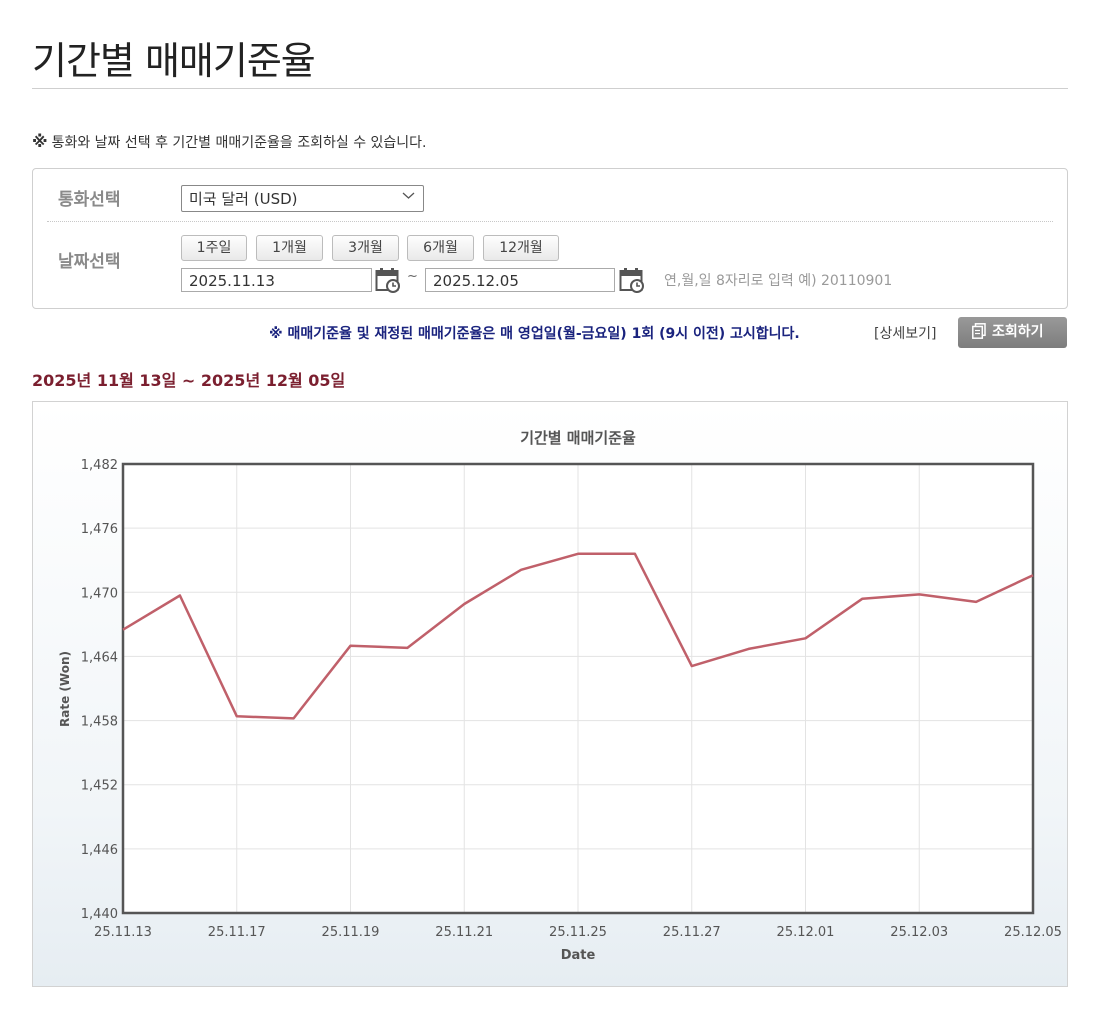  What do you see at coordinates (123, 932) in the screenshot?
I see `x-tick-label: 25.11.13` at bounding box center [123, 932].